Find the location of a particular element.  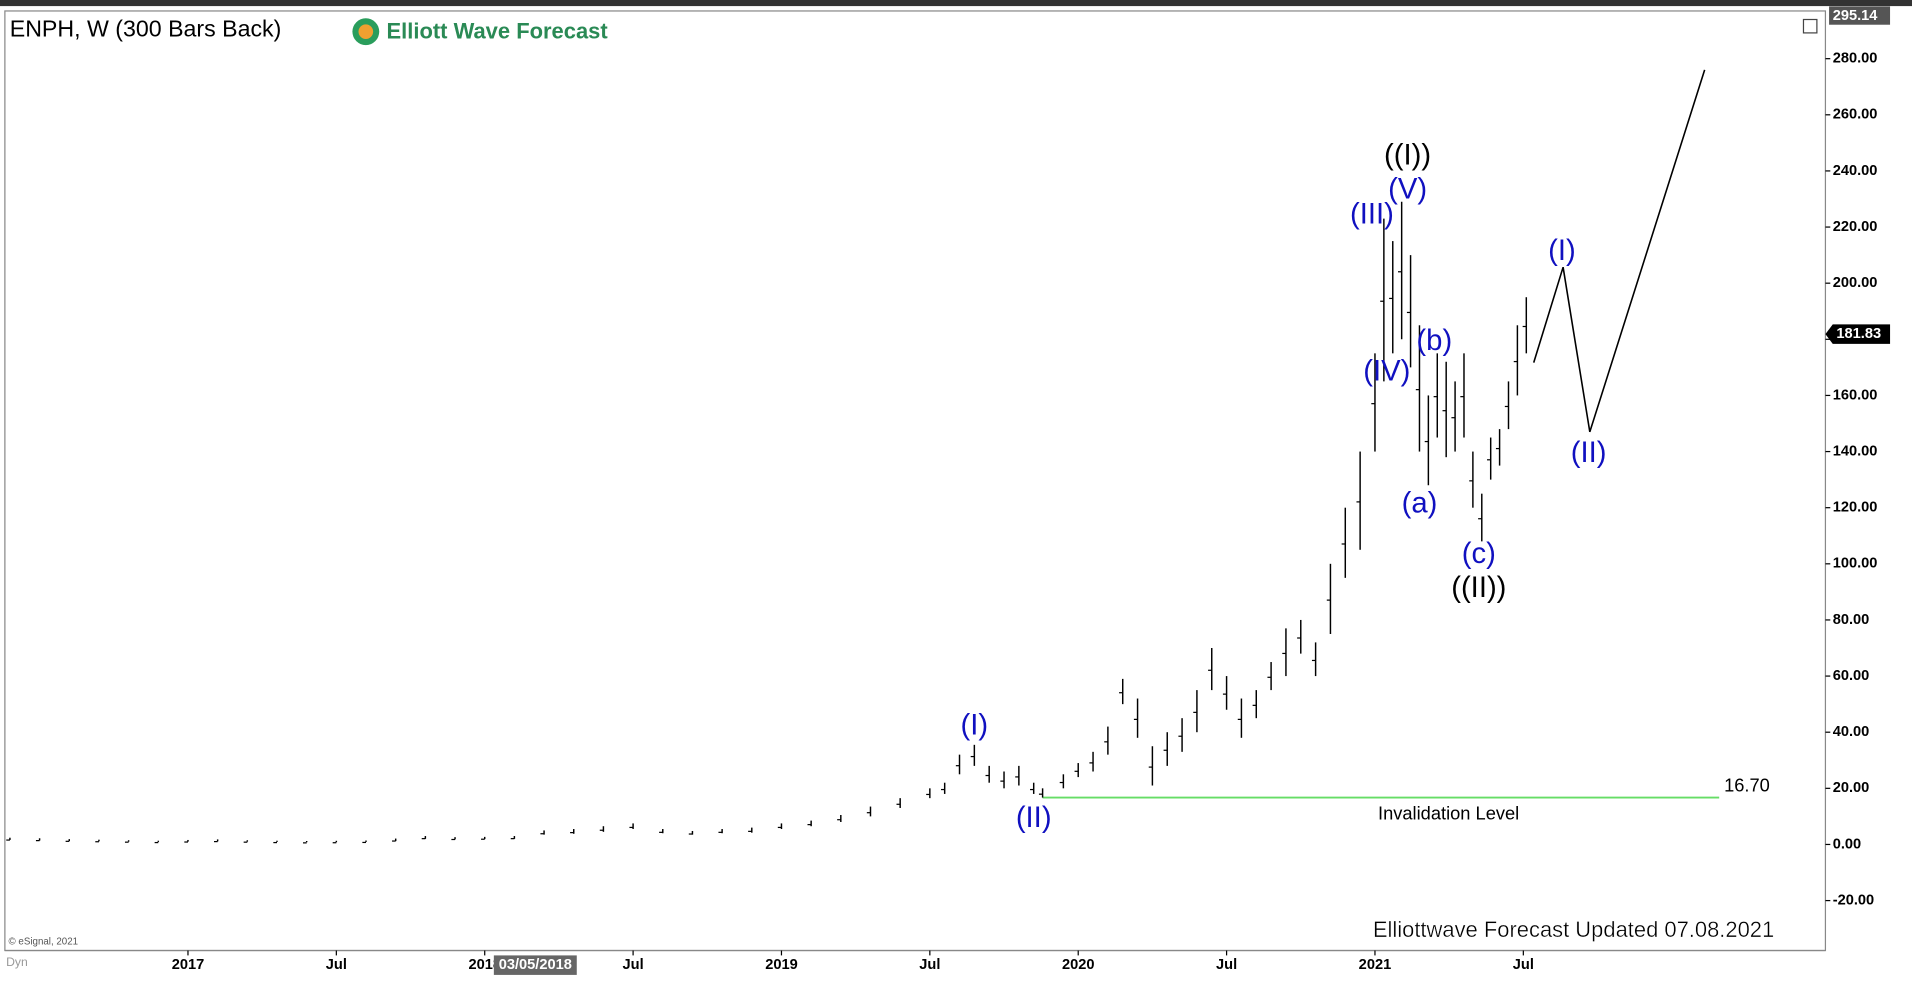

logo: Elliott Wave Forecast is located at coordinates (480, 32).